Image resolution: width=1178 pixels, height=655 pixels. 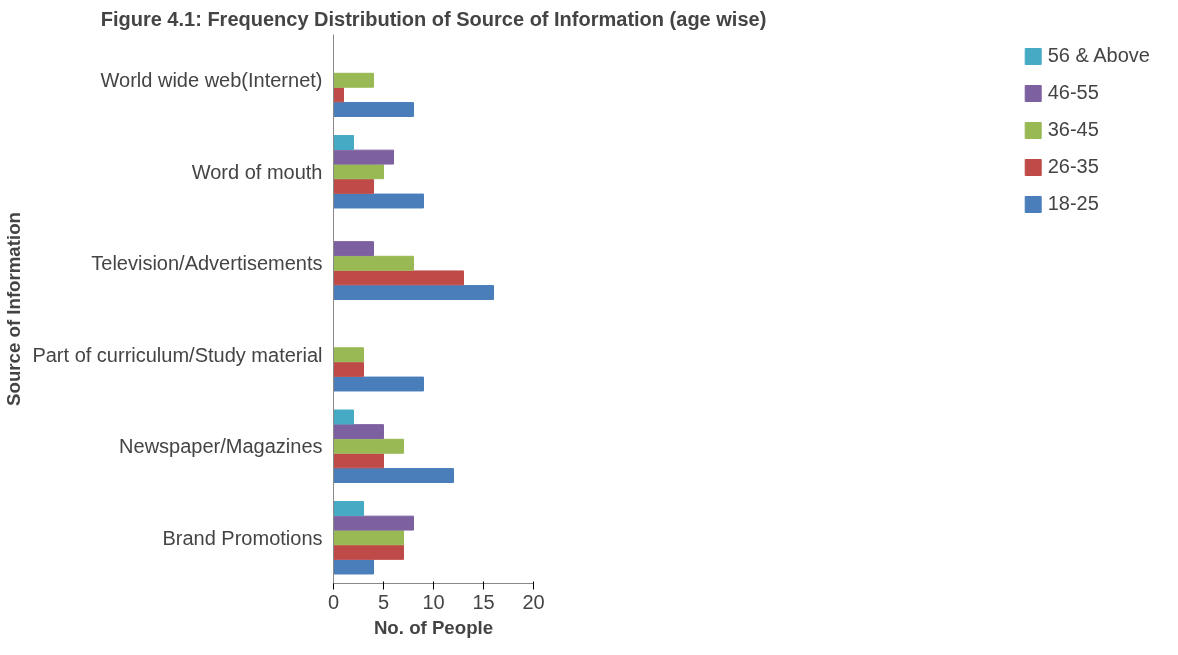 What do you see at coordinates (221, 446) in the screenshot?
I see `y-tick-label: Newspaper/Magazines` at bounding box center [221, 446].